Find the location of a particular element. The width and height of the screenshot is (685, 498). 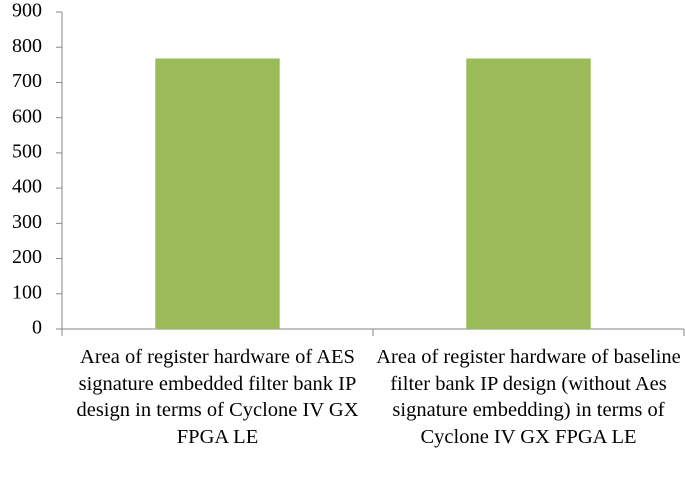

y-tick-label: 900 is located at coordinates (27, 11).